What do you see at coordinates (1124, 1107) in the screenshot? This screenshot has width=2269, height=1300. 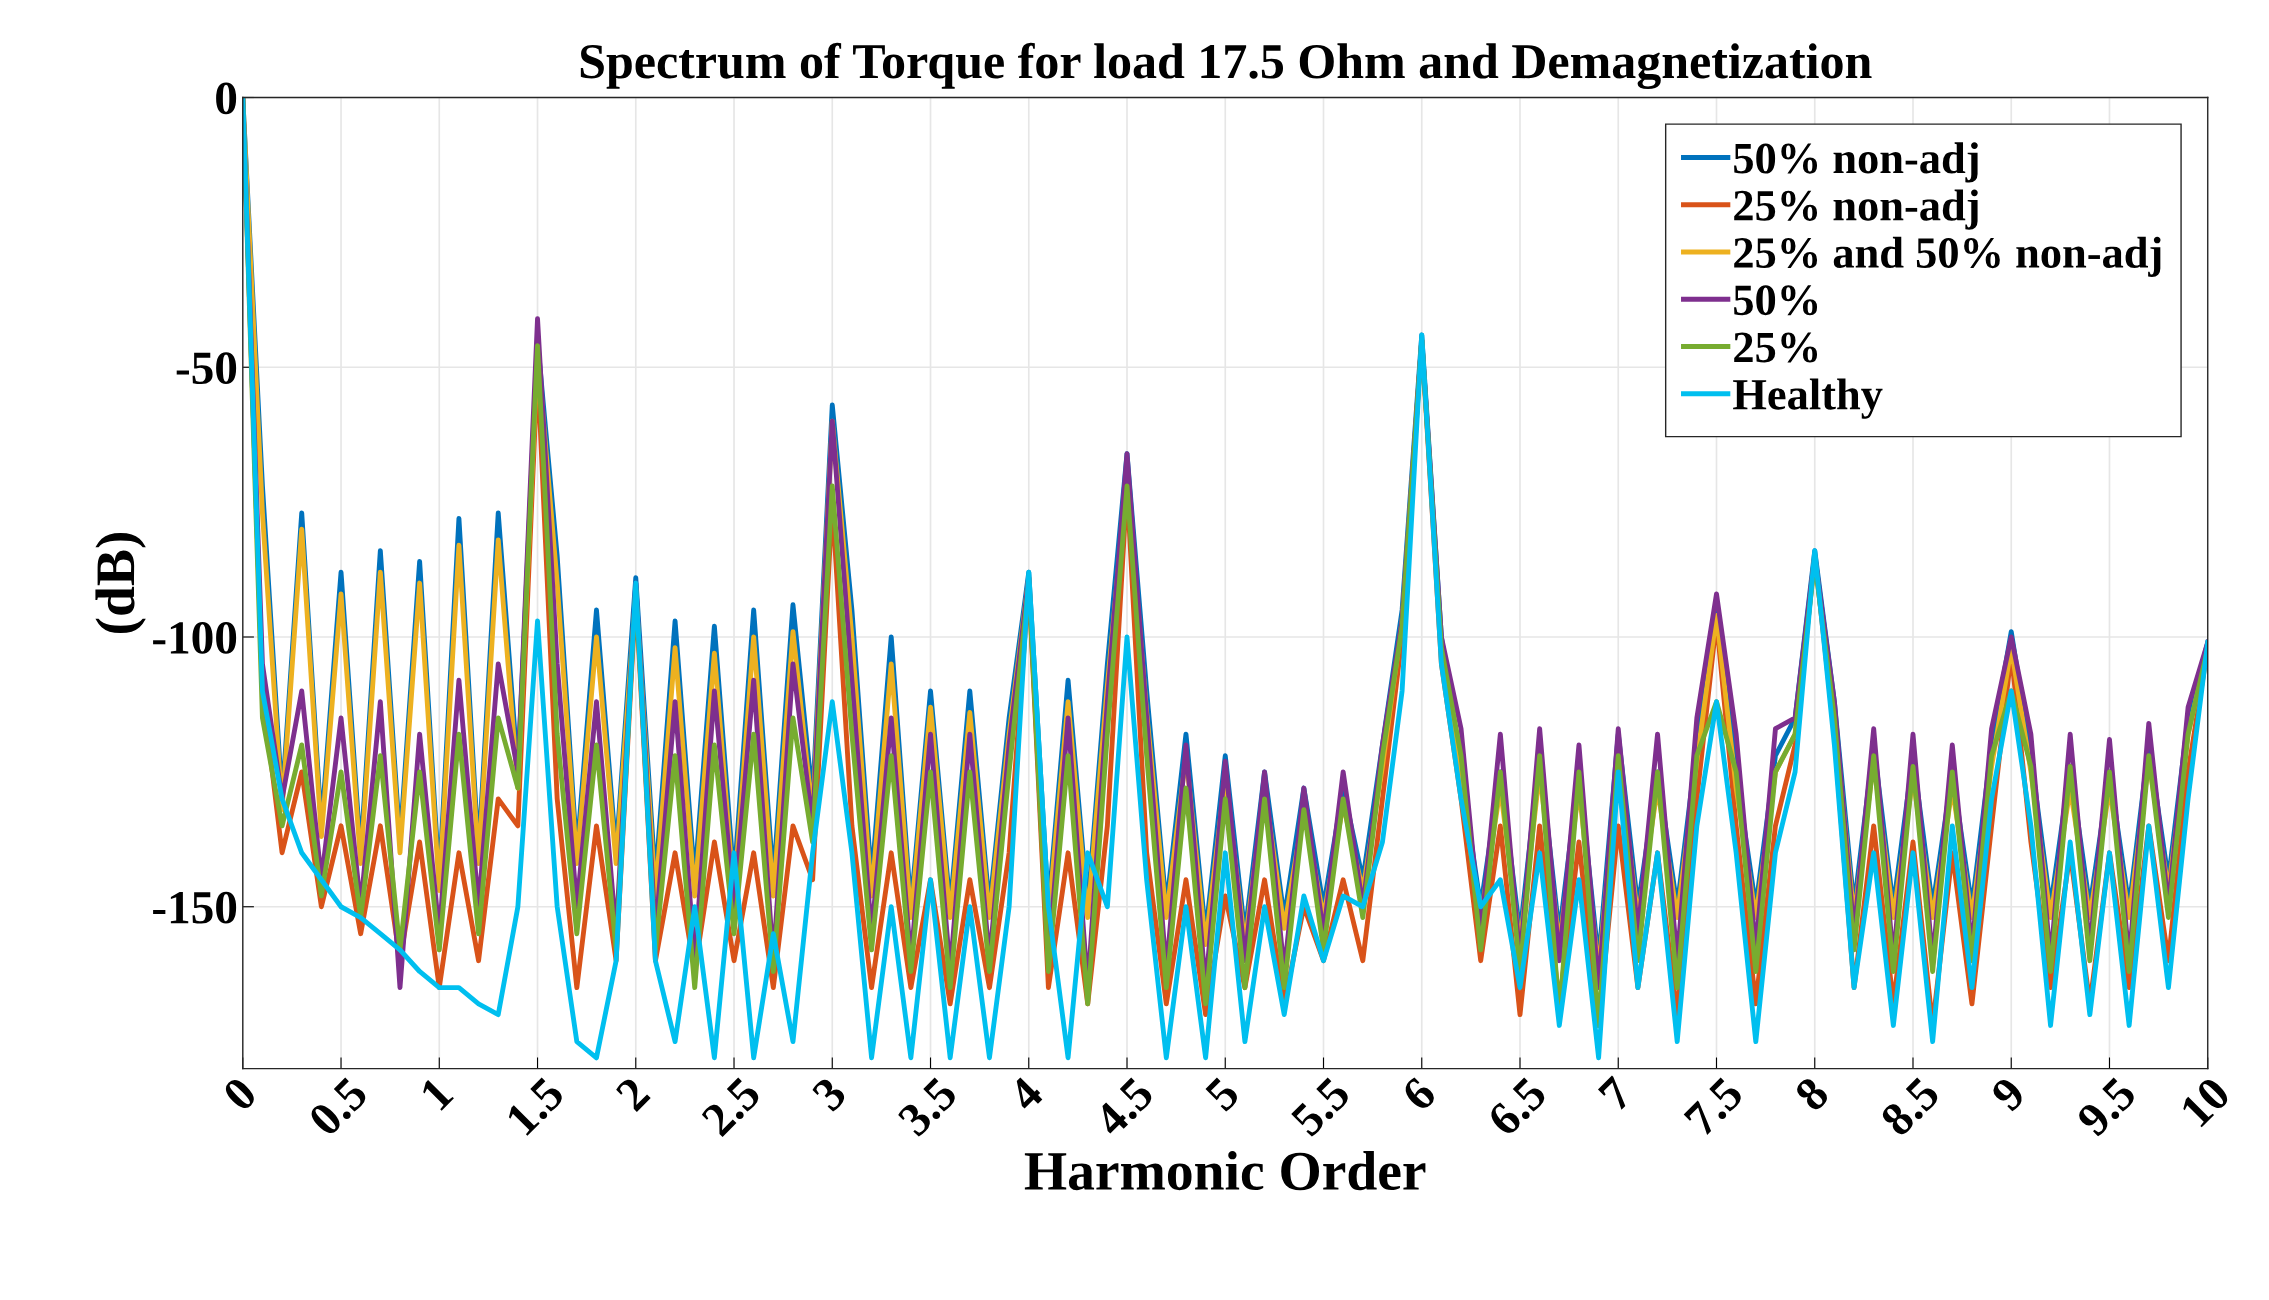 I see `x-tick-label: 4.5` at bounding box center [1124, 1107].